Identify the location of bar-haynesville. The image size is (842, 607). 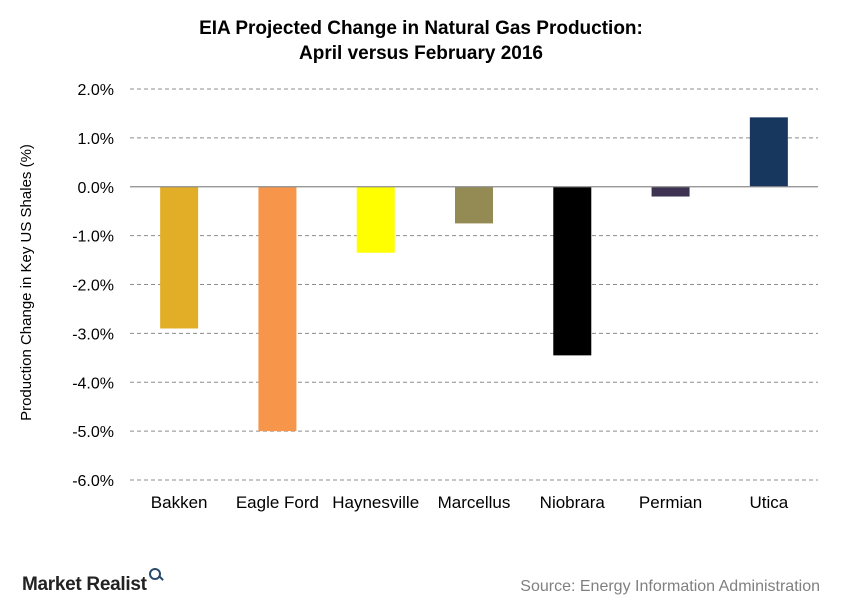
(375, 219).